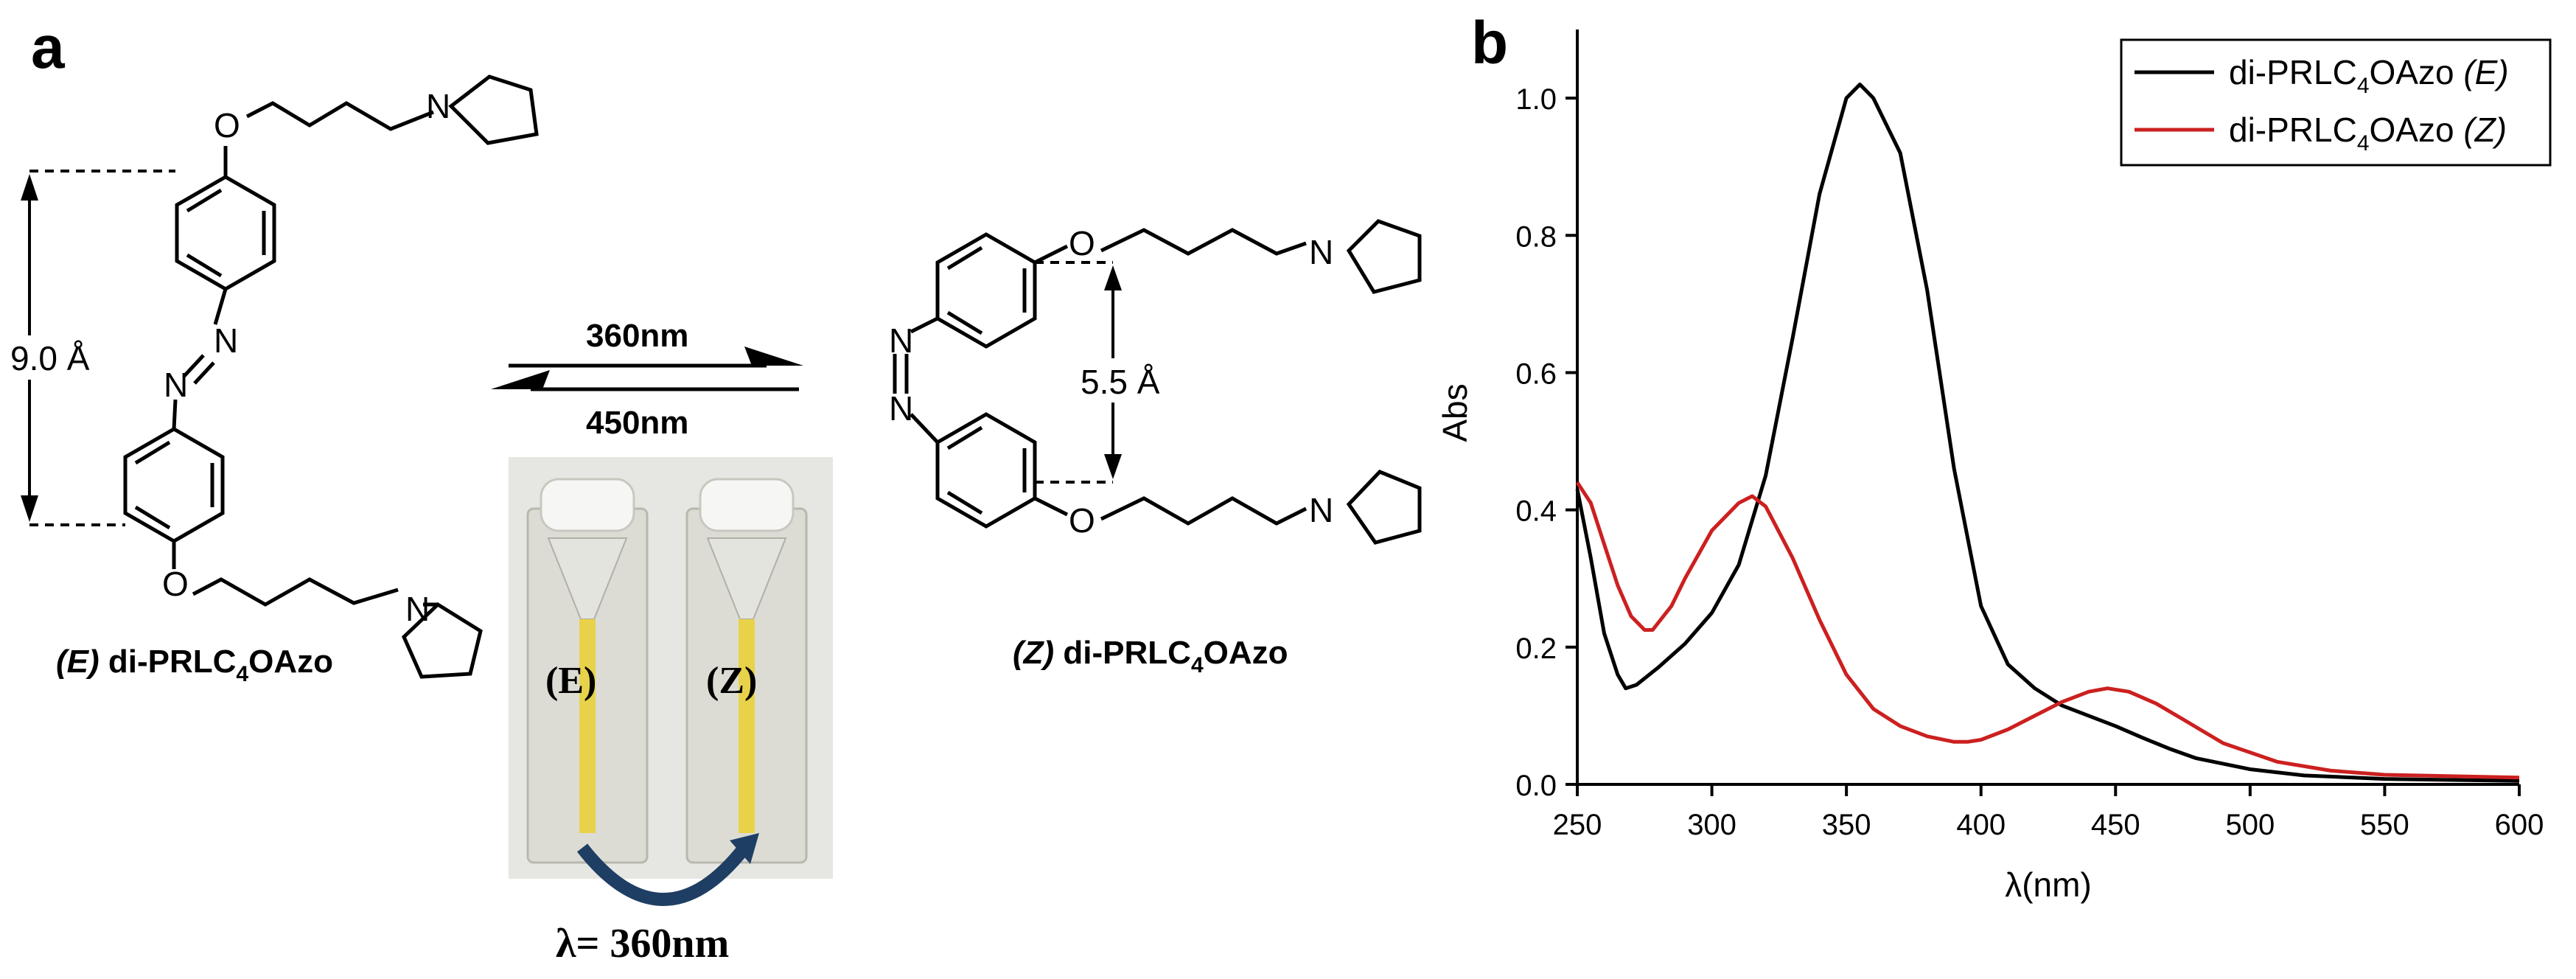  What do you see at coordinates (494, 109) in the screenshot?
I see `e-top-pyrrolidine-ring` at bounding box center [494, 109].